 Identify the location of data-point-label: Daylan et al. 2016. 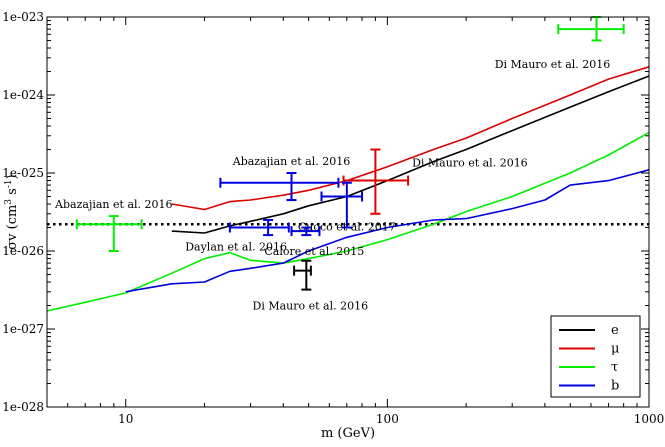
(236, 247).